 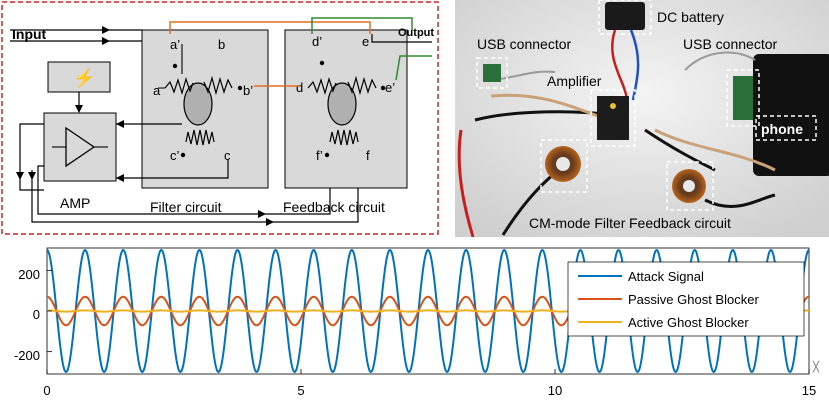 I want to click on filter-coil-bottom, so click(x=200, y=137).